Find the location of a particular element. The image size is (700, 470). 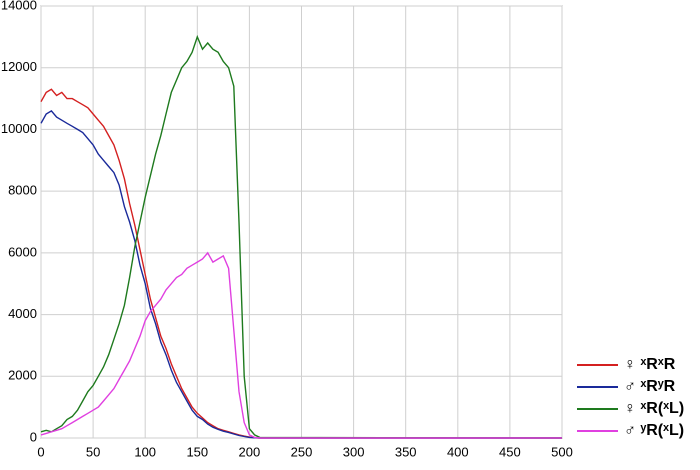

x-tick-label: 250 is located at coordinates (302, 451).